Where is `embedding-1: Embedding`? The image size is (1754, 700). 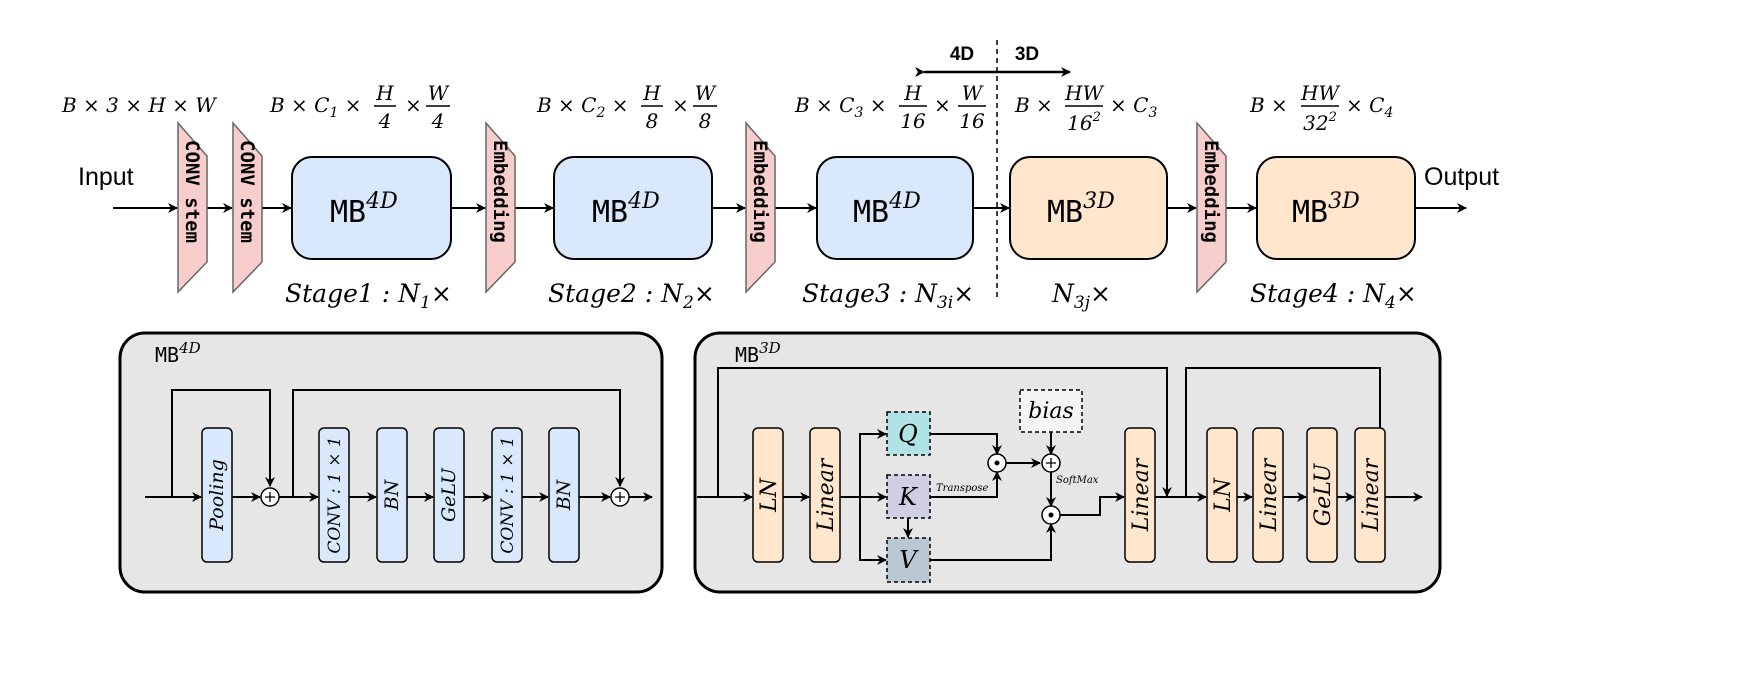
embedding-1: Embedding is located at coordinates (500, 207).